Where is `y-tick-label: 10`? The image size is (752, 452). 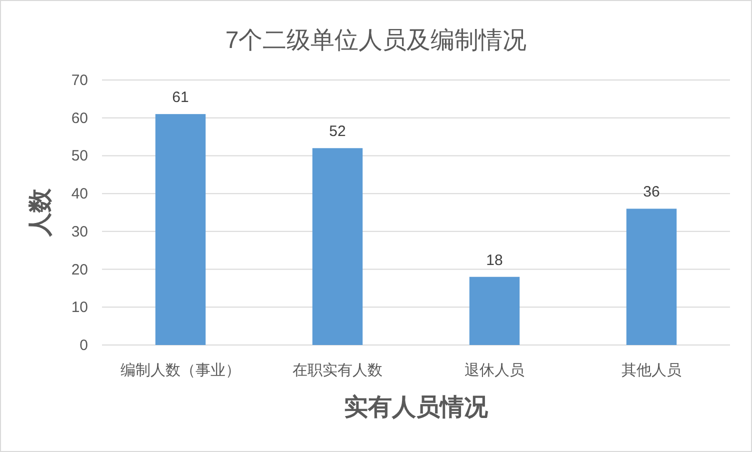
y-tick-label: 10 is located at coordinates (79, 307).